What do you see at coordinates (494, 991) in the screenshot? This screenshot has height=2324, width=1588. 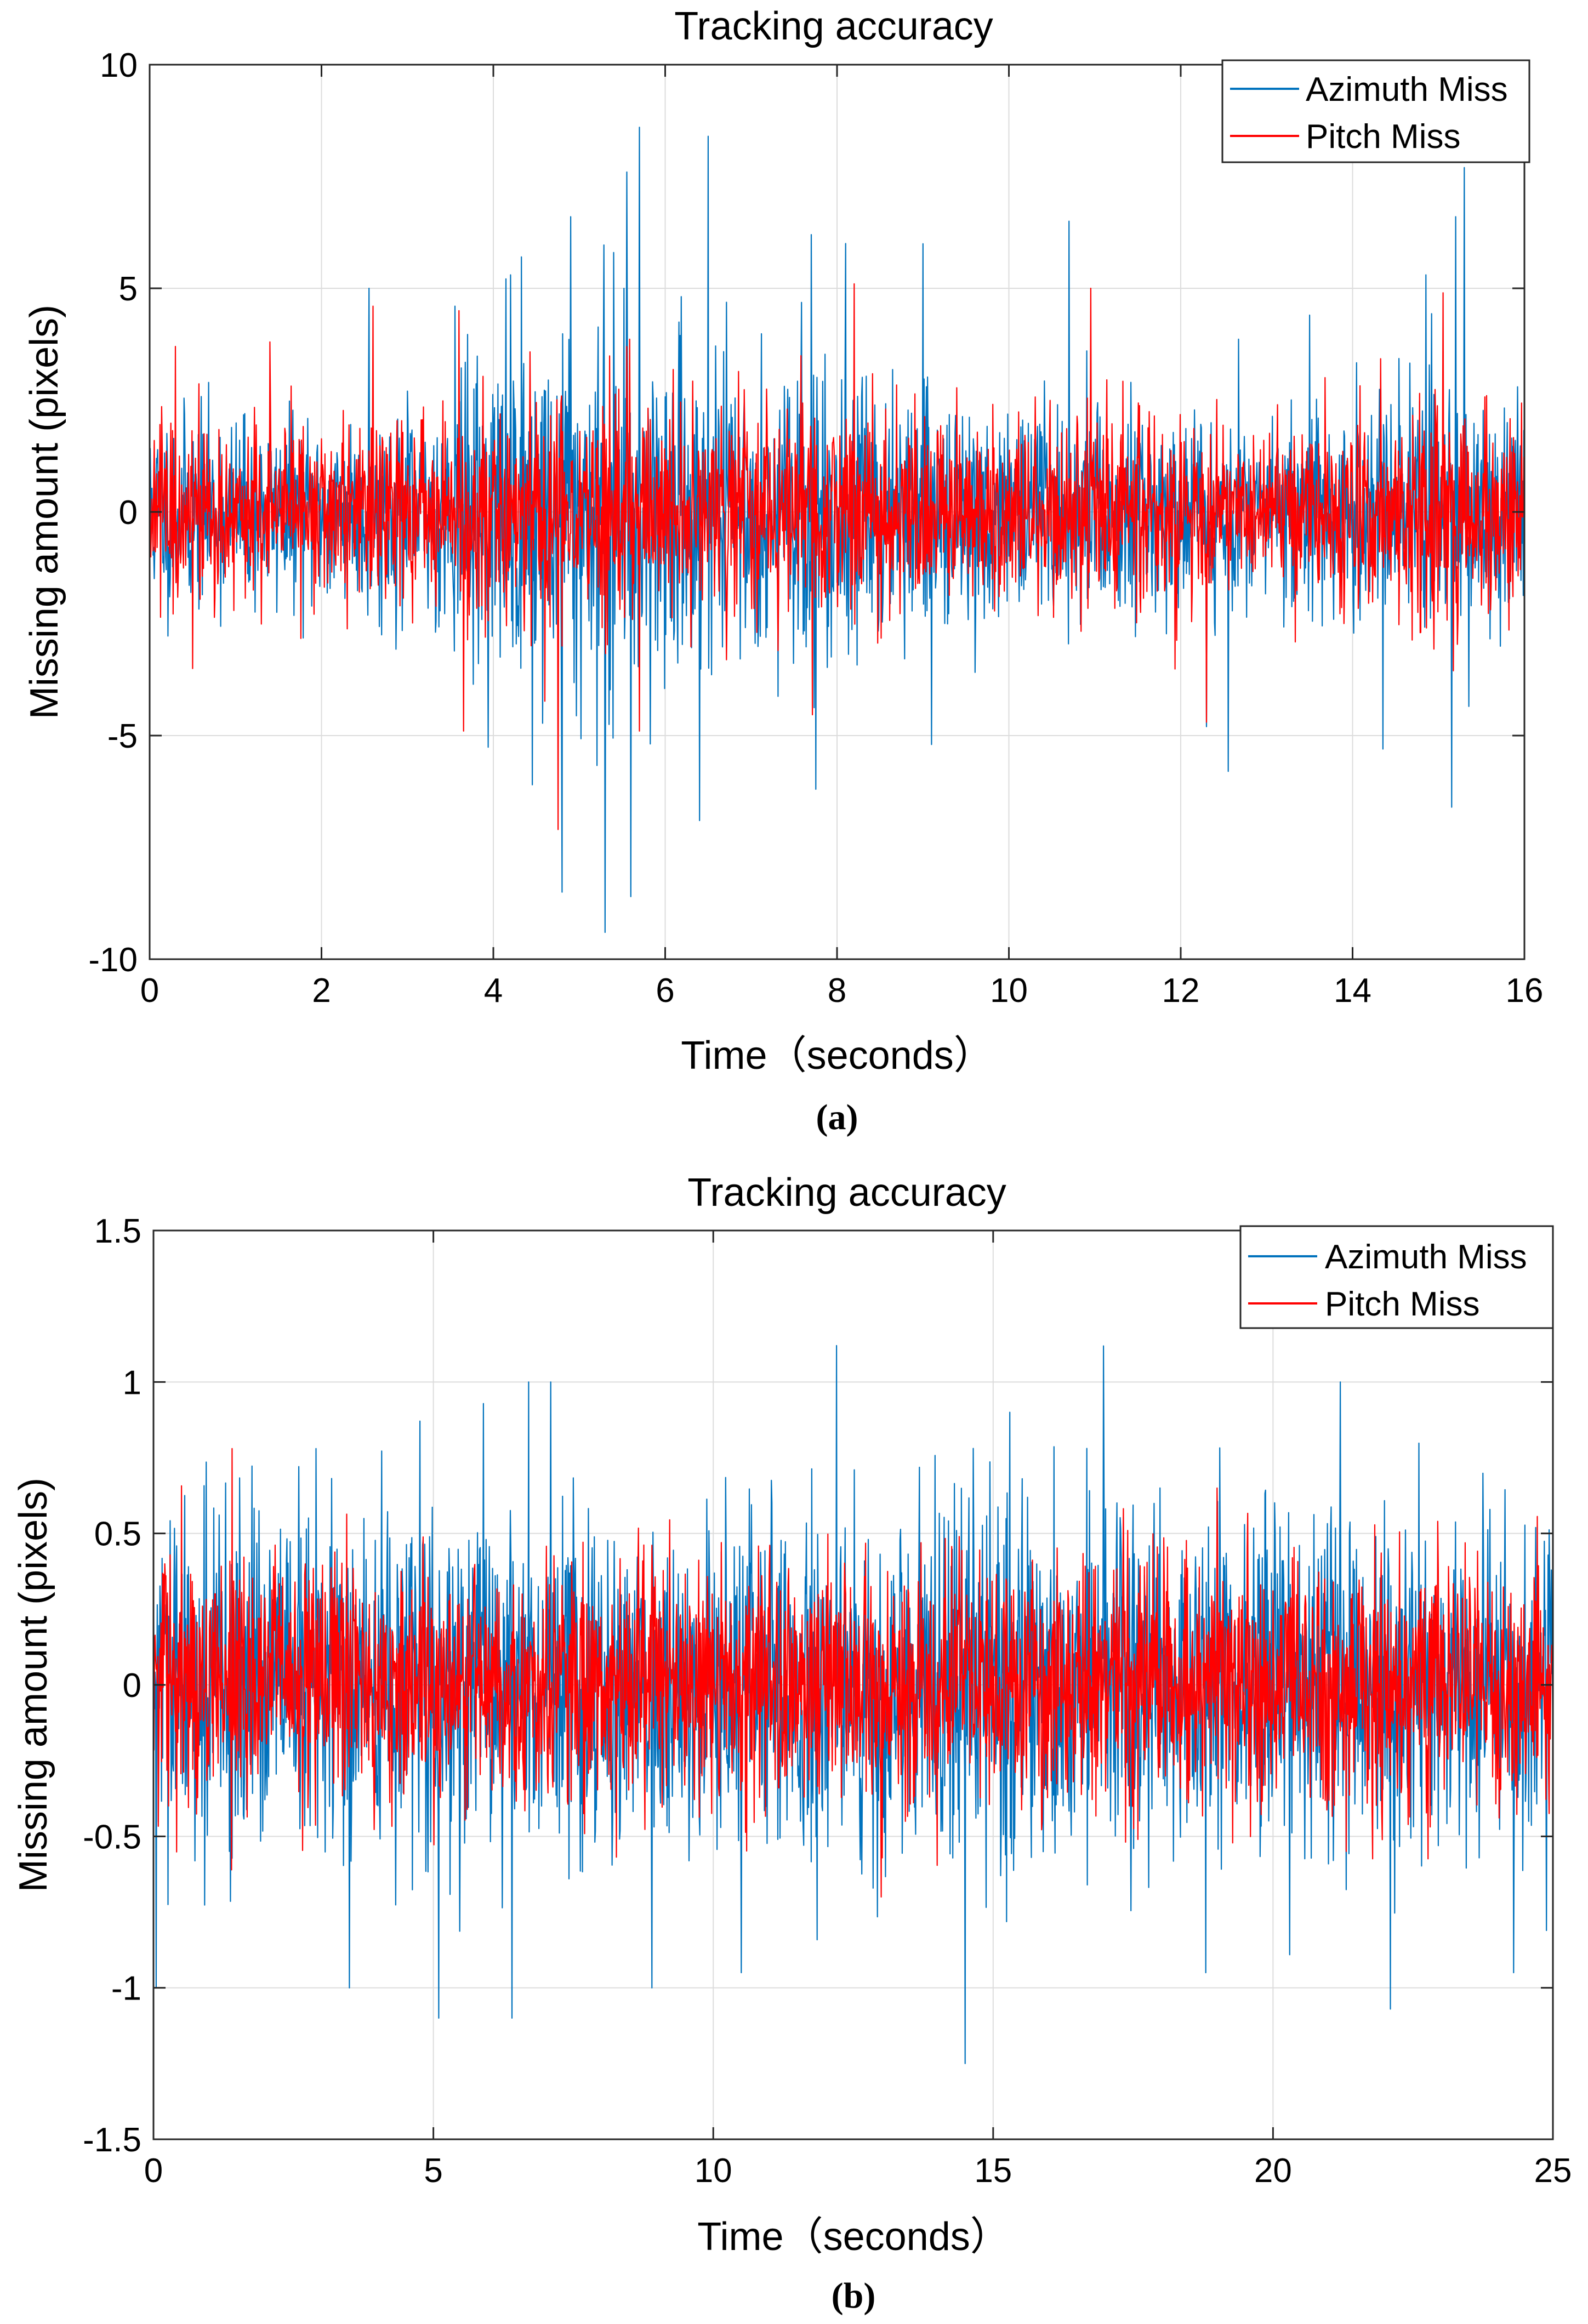 I see `x-tick-label: 4` at bounding box center [494, 991].